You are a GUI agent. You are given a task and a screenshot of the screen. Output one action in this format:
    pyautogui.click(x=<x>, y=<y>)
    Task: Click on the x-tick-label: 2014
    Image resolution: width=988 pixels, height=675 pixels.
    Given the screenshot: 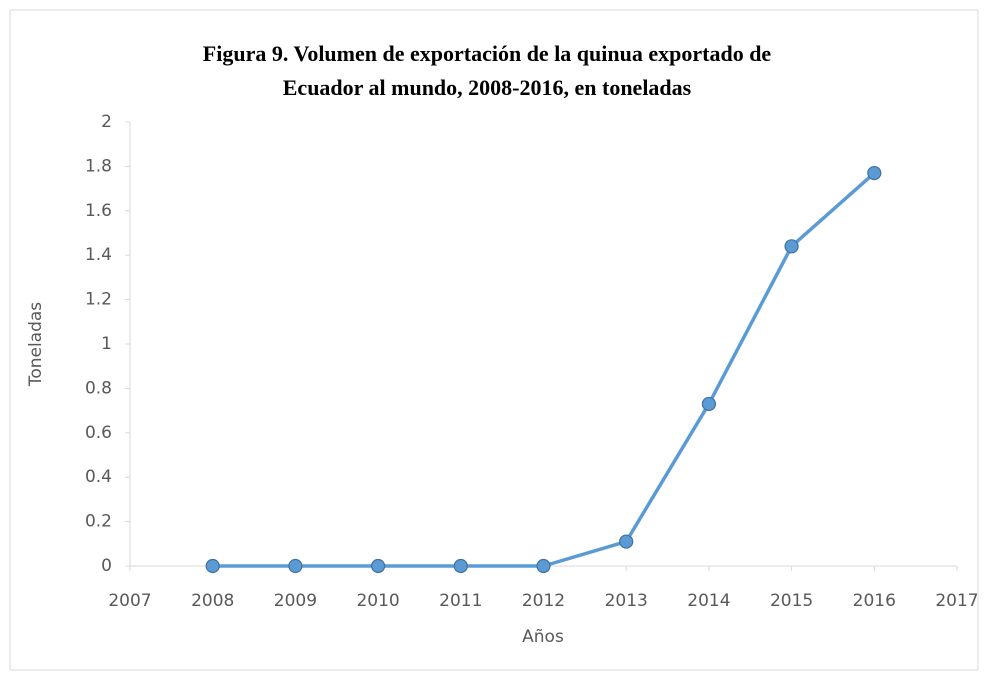 What is the action you would take?
    pyautogui.click(x=708, y=601)
    